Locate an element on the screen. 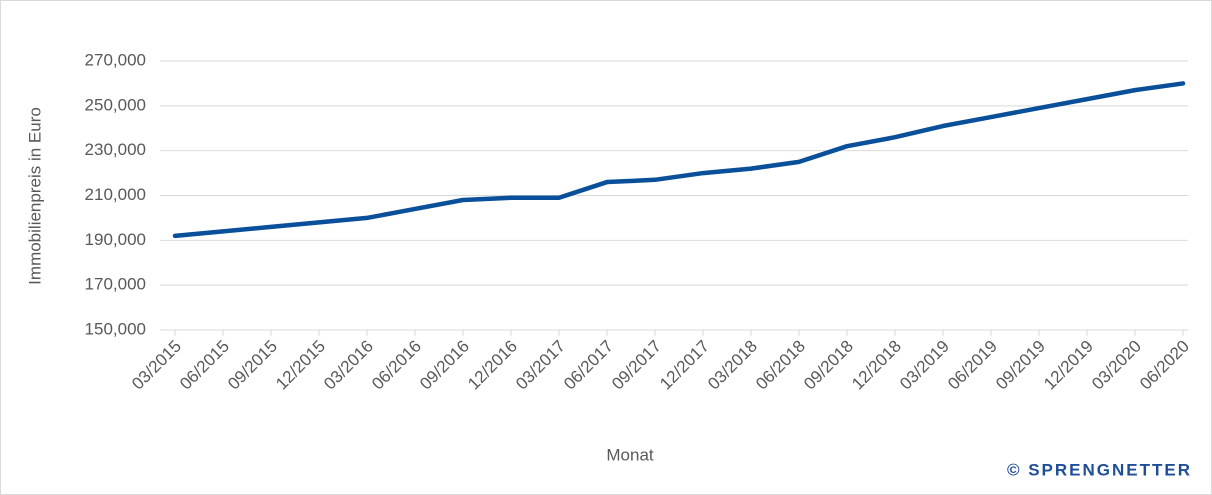  y-tick-label: 190,000 is located at coordinates (115, 239).